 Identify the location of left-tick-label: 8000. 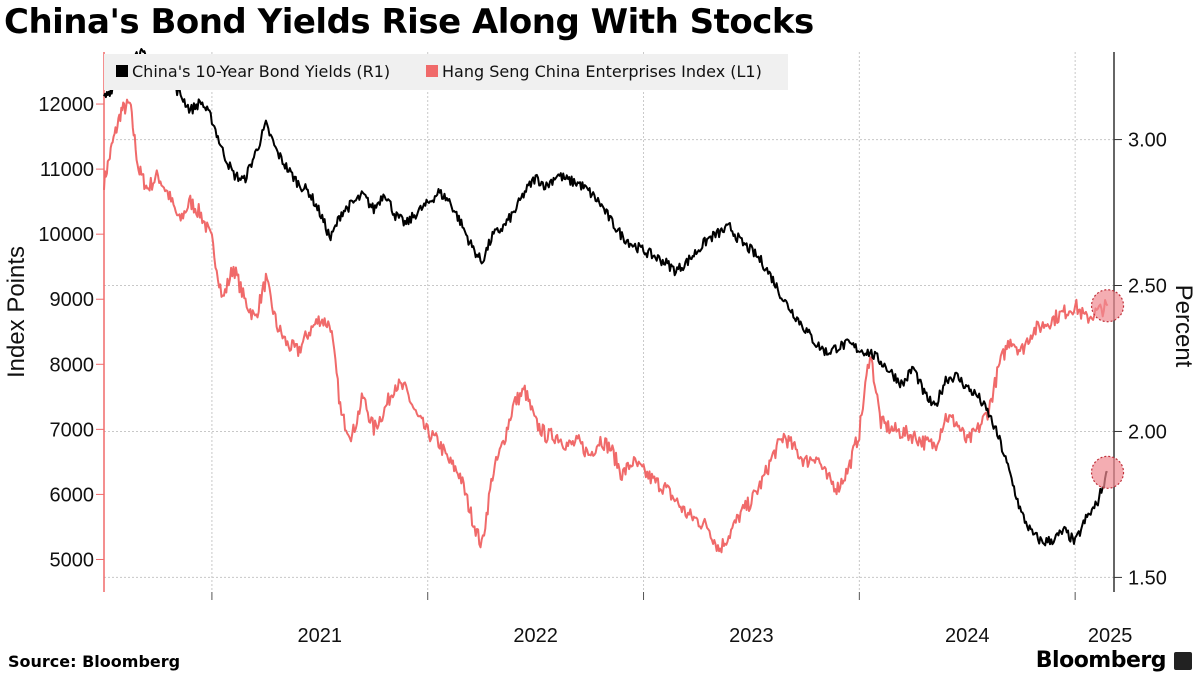
(72, 365).